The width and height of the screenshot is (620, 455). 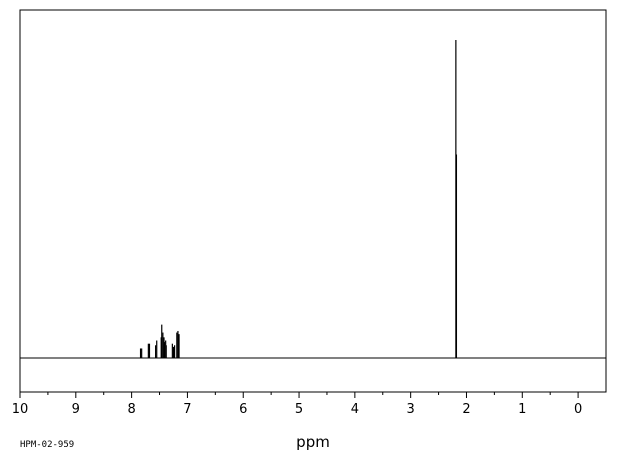 I want to click on x-tick-label: 4, so click(x=355, y=409).